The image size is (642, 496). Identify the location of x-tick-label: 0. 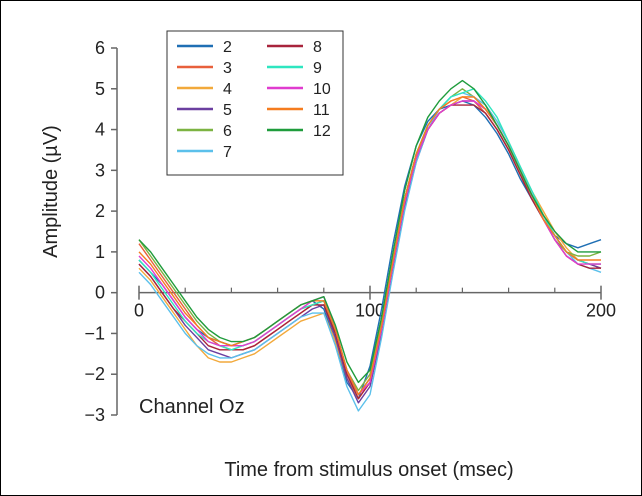
(139, 311).